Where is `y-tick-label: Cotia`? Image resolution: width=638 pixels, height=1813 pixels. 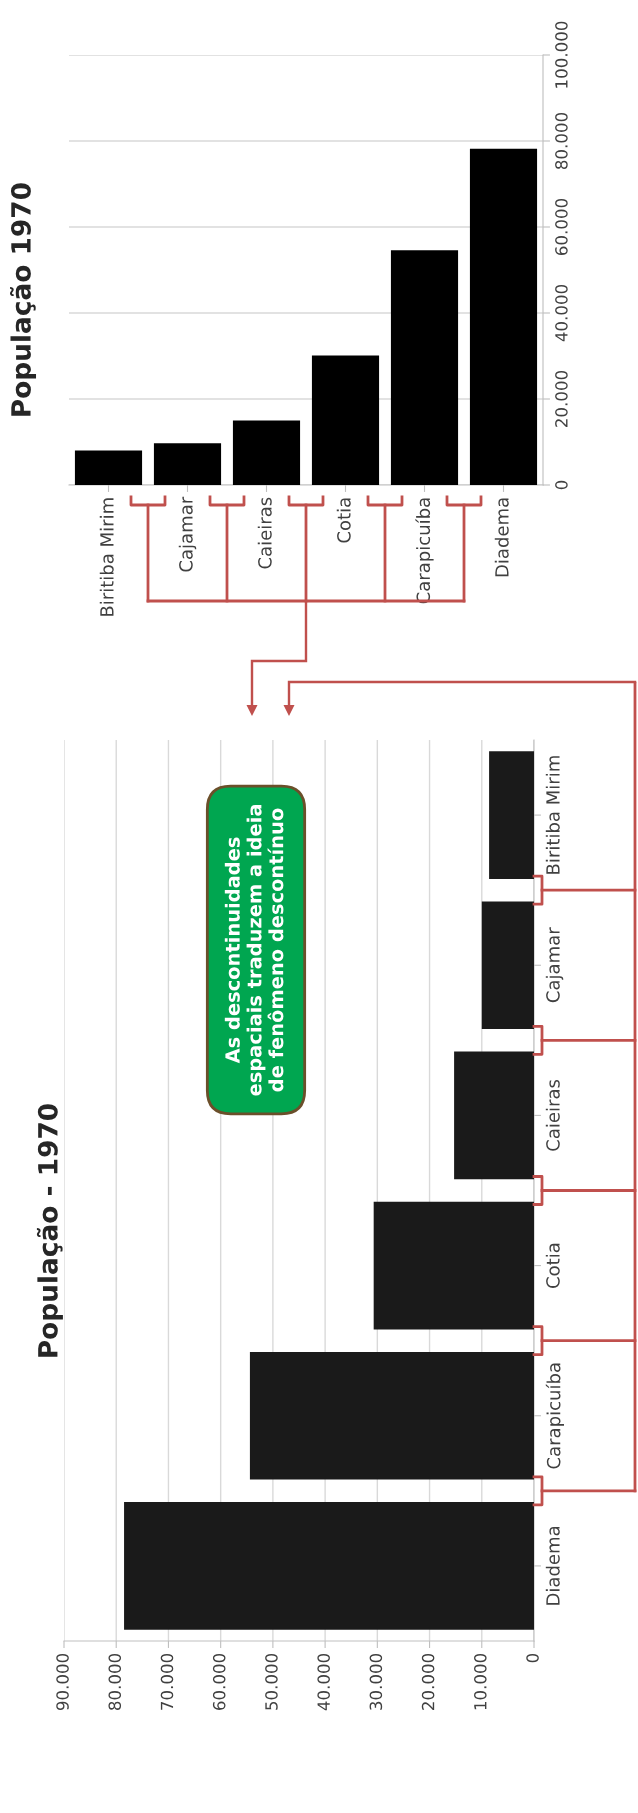
y-tick-label: Cotia is located at coordinates (552, 1265).